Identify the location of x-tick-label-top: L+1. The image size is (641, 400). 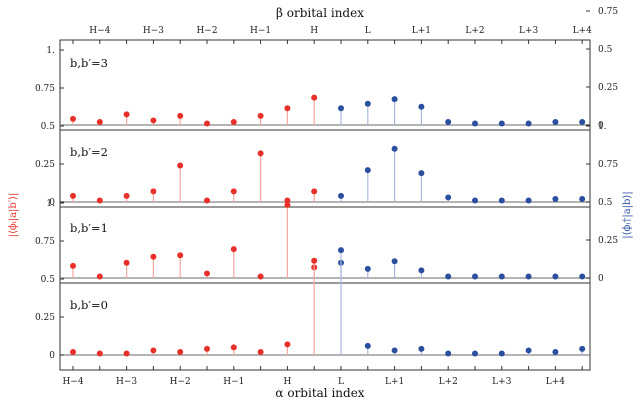
(421, 31).